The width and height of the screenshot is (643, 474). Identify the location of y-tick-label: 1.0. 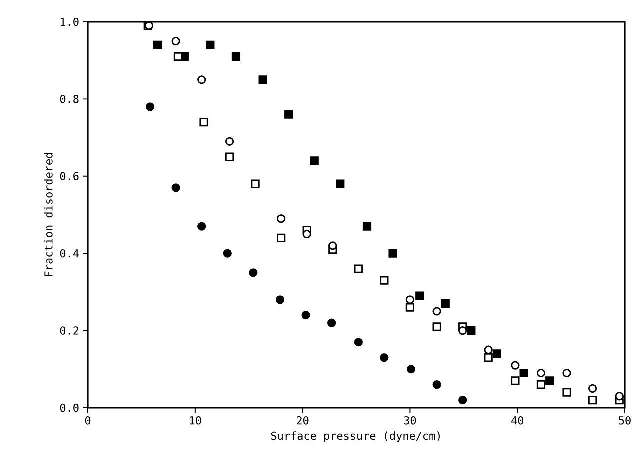
(70, 22).